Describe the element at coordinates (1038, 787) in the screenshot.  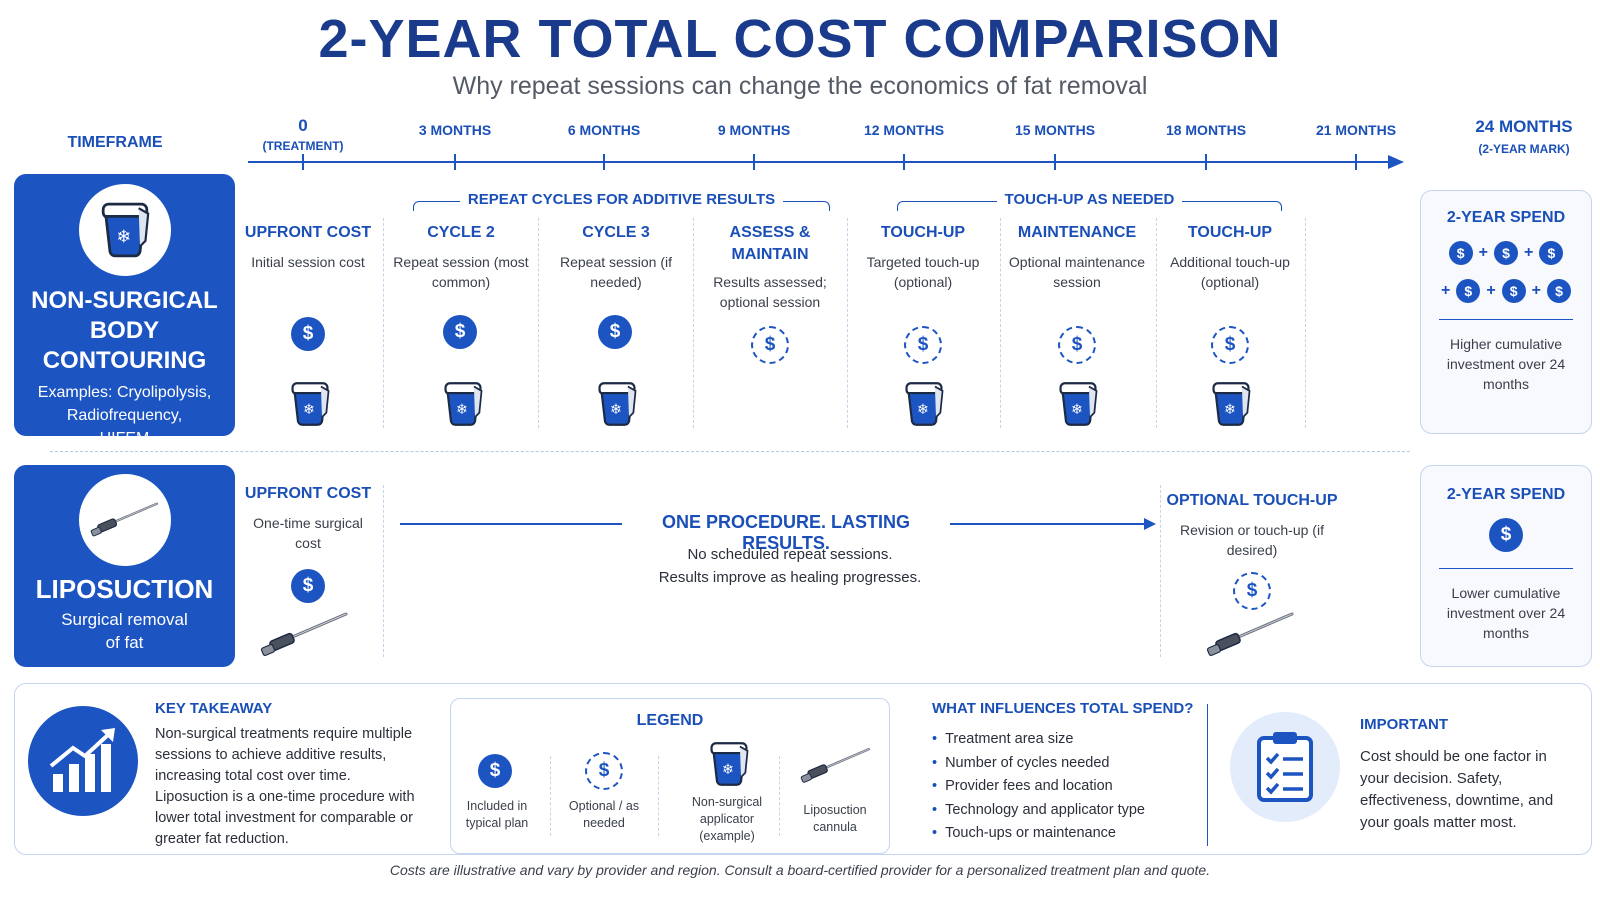
I see `list-item: Provider fees and location` at that location.